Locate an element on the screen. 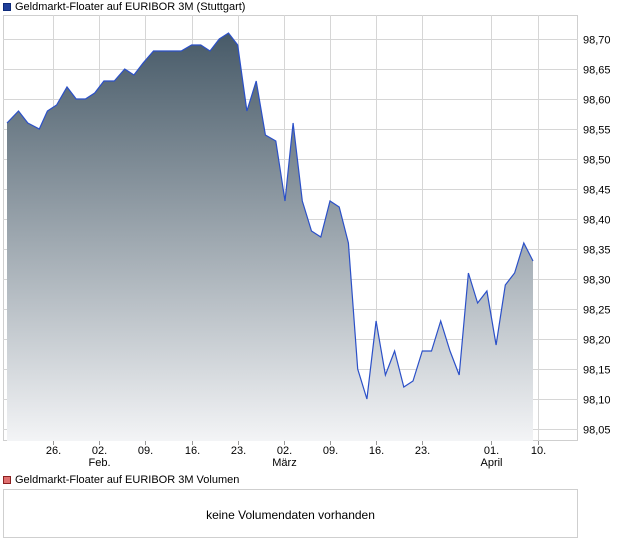  volume-panel: keine Volumendaten vorhanden is located at coordinates (290, 513).